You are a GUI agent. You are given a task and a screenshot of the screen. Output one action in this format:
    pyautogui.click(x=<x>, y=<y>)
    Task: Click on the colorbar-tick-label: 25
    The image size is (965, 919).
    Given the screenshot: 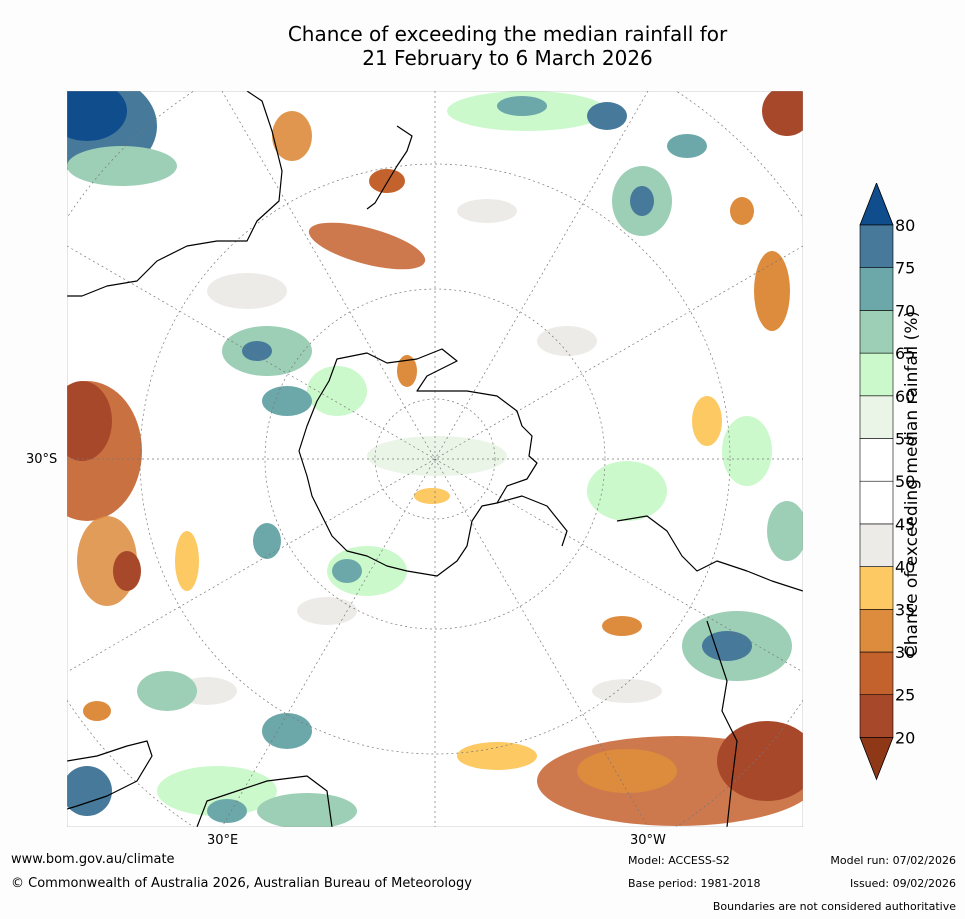 What is the action you would take?
    pyautogui.click(x=905, y=695)
    